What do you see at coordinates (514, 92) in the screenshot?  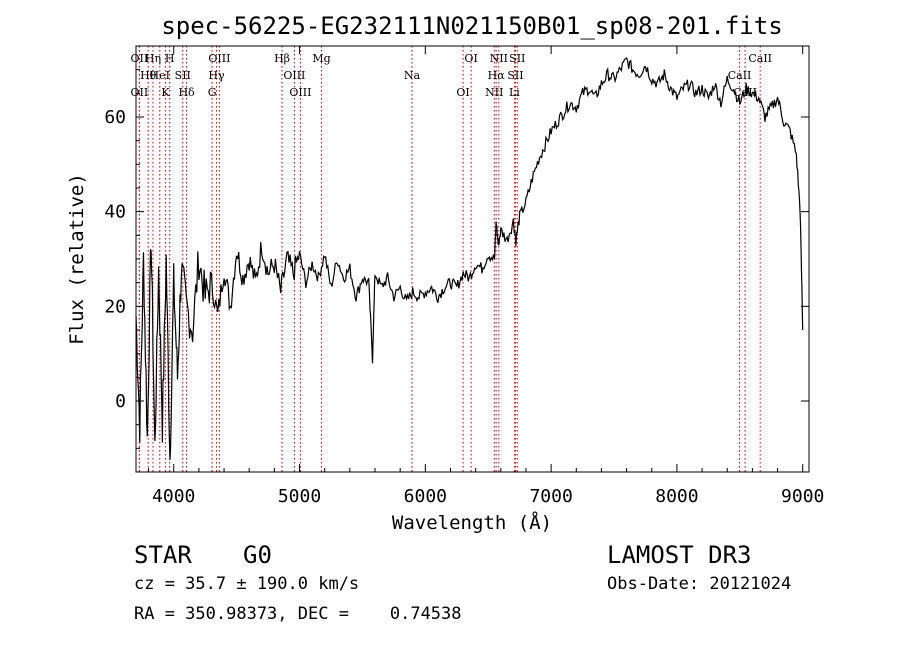 I see `marker-label: Li` at bounding box center [514, 92].